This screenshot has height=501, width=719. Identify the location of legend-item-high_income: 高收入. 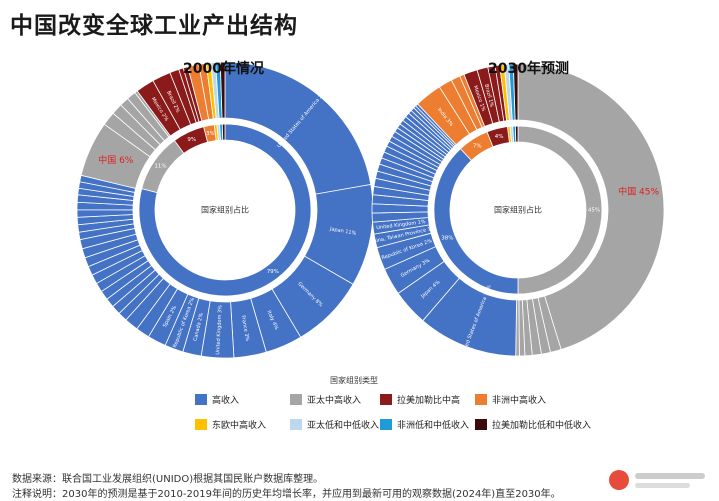
(217, 399).